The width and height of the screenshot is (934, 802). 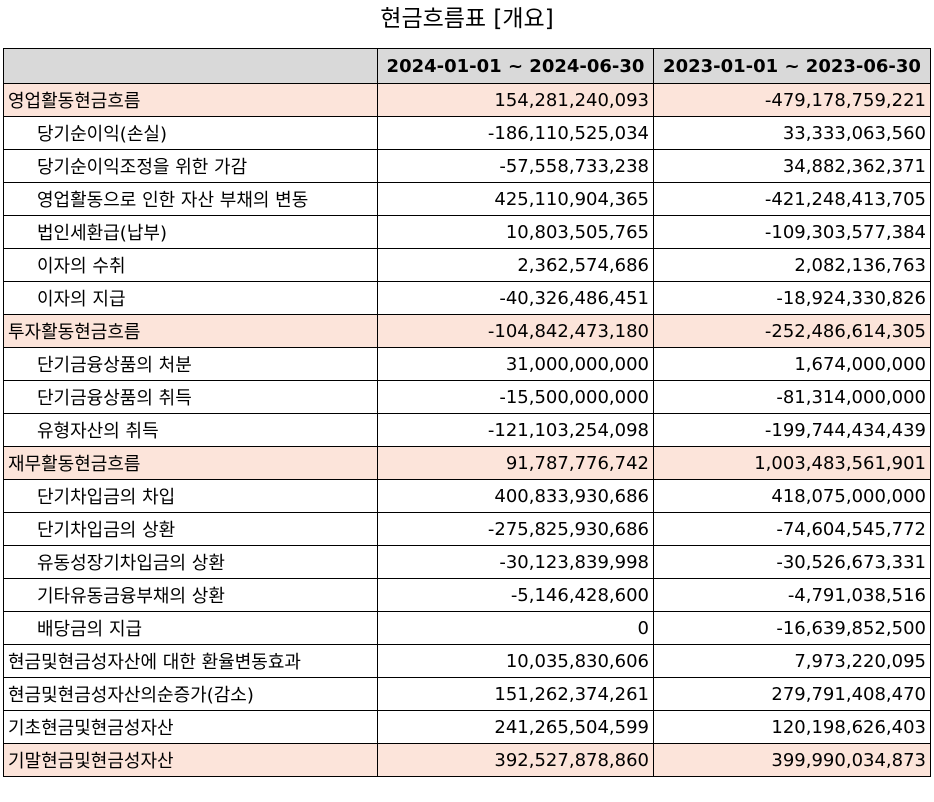 I want to click on value-2024: -104,842,473,180, so click(x=515, y=331).